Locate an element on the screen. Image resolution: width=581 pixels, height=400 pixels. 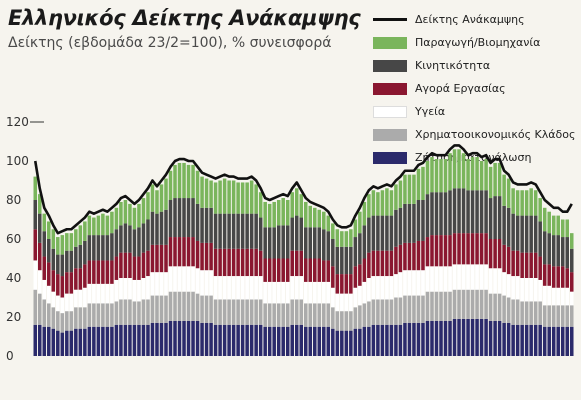
legend-label-labour: Αγορά Εργασίας is located at coordinates (460, 88).